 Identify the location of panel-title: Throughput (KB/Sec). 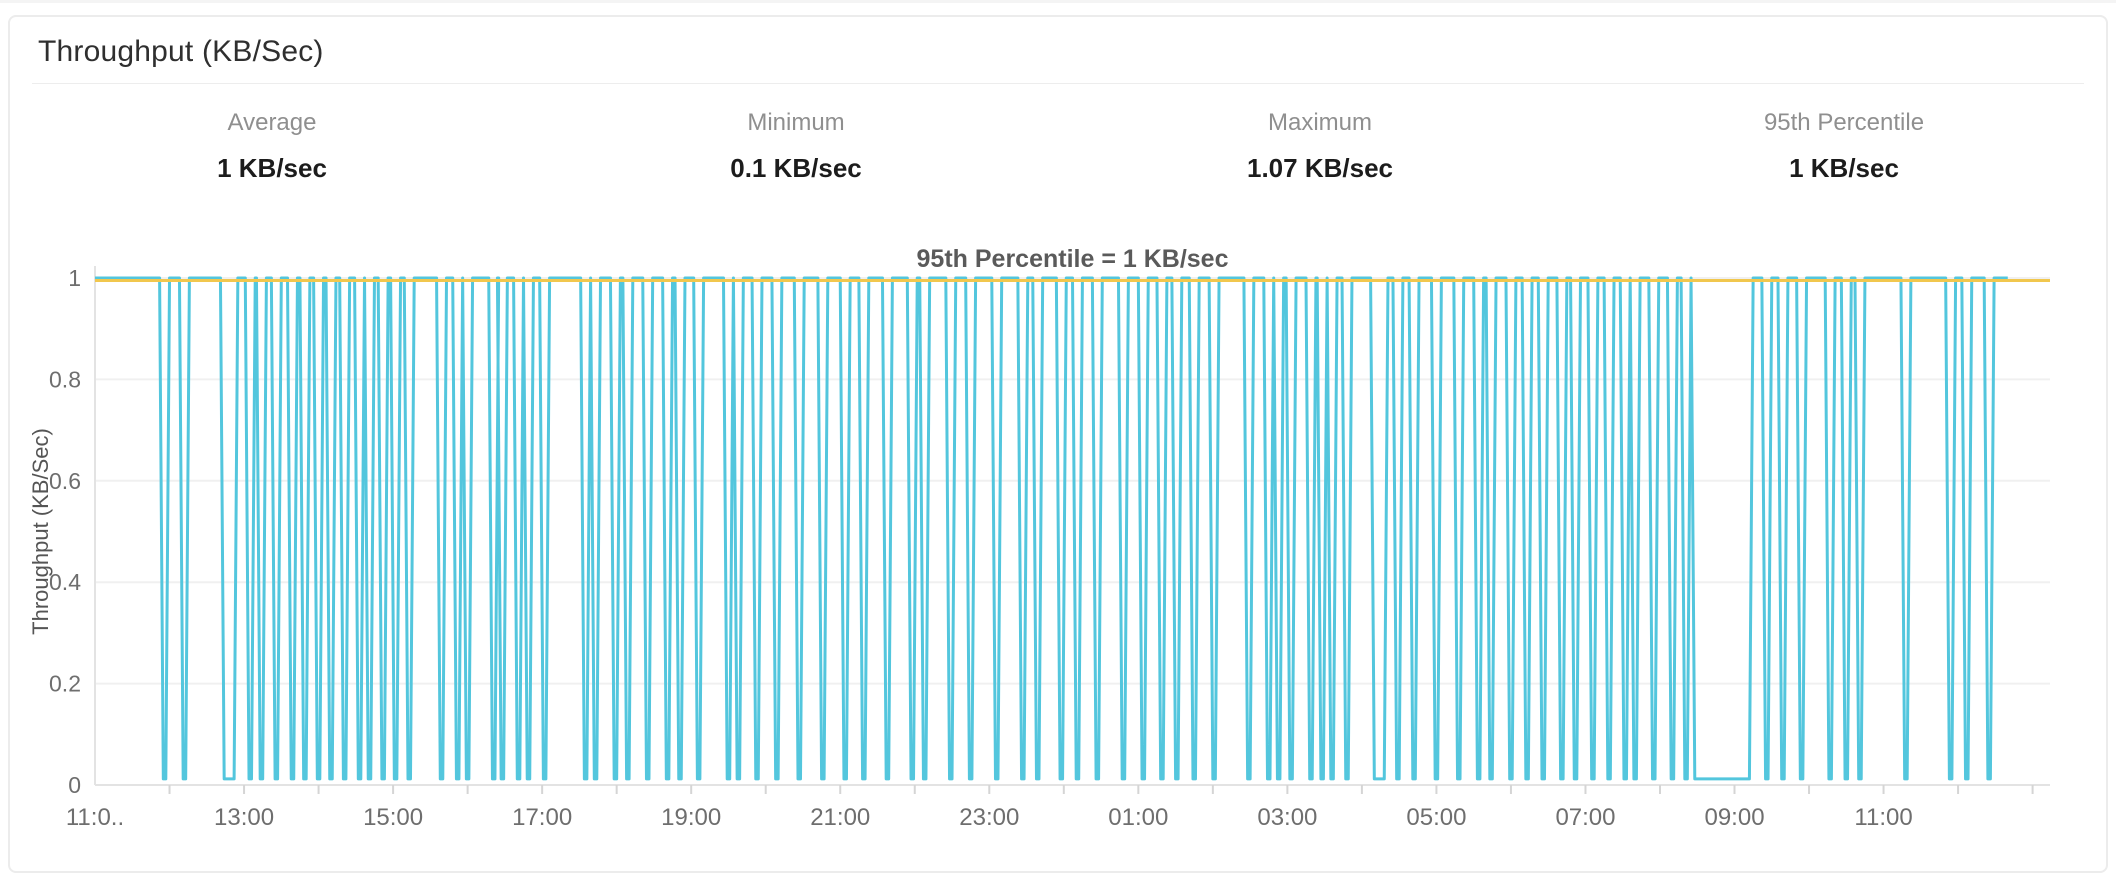
(181, 51).